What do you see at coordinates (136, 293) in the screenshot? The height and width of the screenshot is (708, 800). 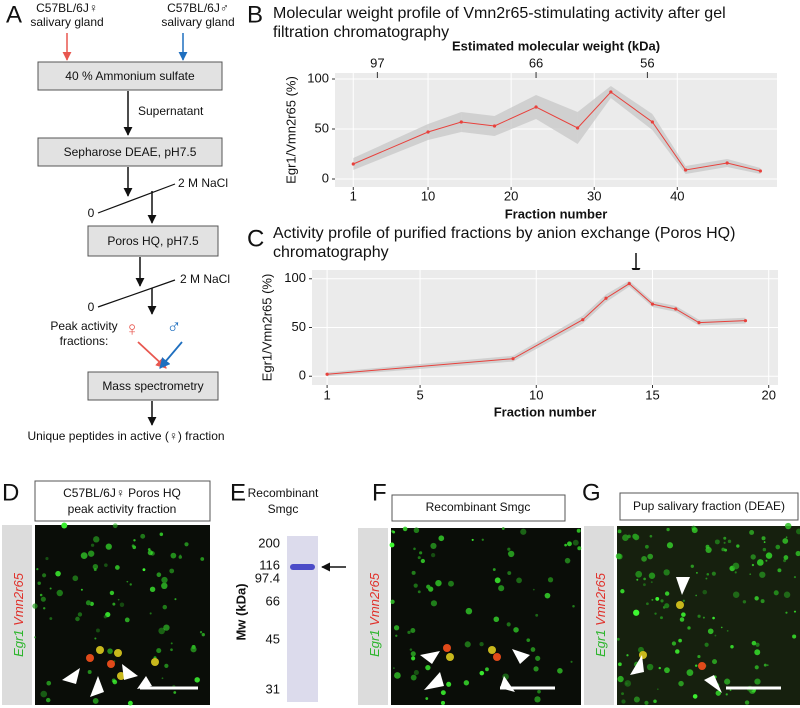 I see `gradient-line` at bounding box center [136, 293].